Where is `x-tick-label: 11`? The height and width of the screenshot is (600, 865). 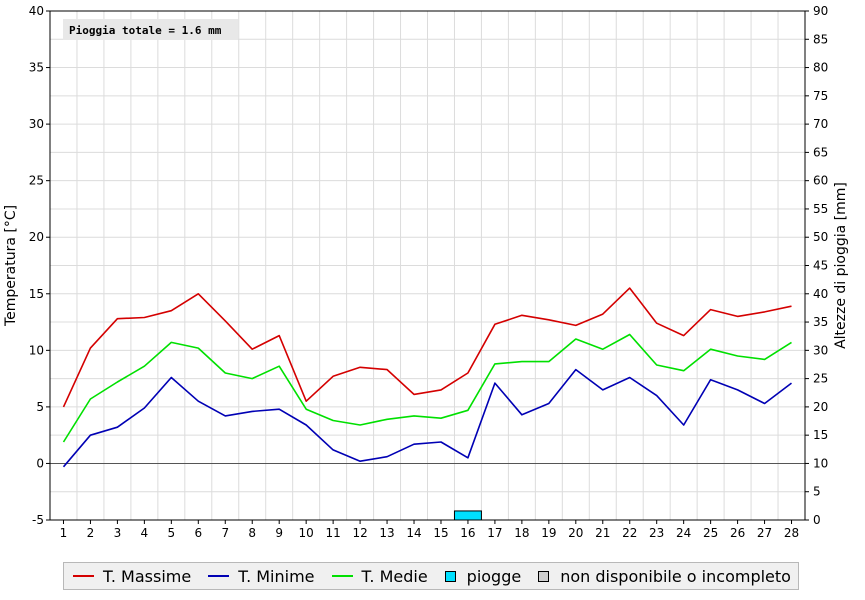
x-tick-label: 11 is located at coordinates (332, 533).